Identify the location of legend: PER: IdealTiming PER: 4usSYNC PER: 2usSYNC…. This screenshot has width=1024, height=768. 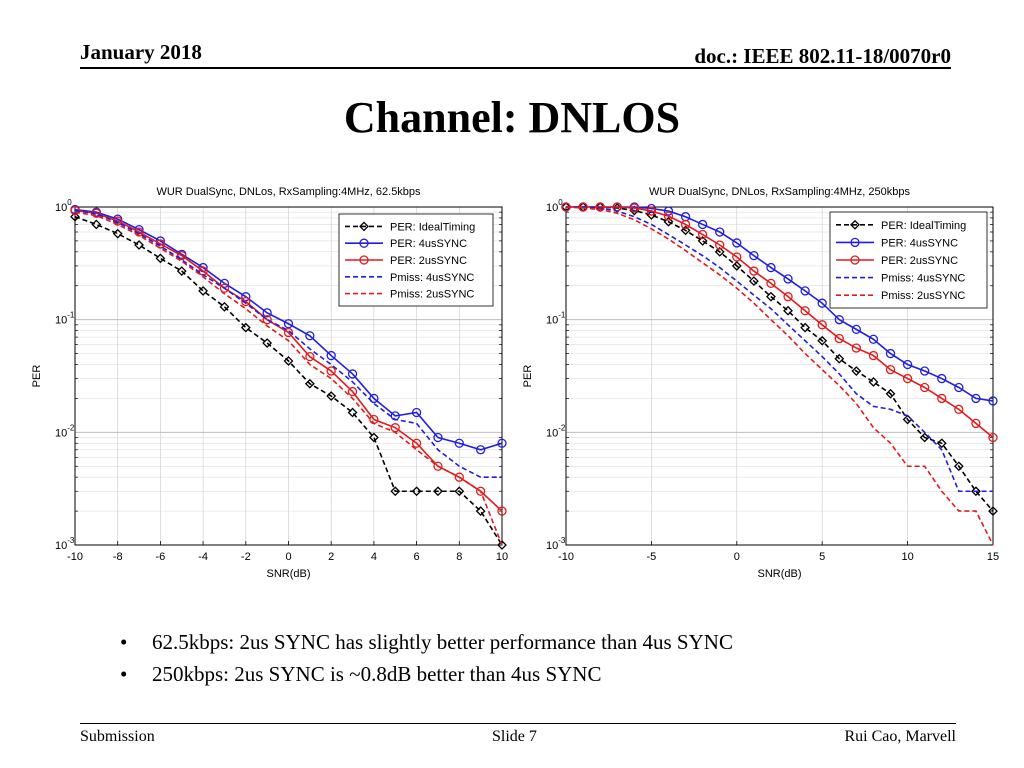
(908, 260).